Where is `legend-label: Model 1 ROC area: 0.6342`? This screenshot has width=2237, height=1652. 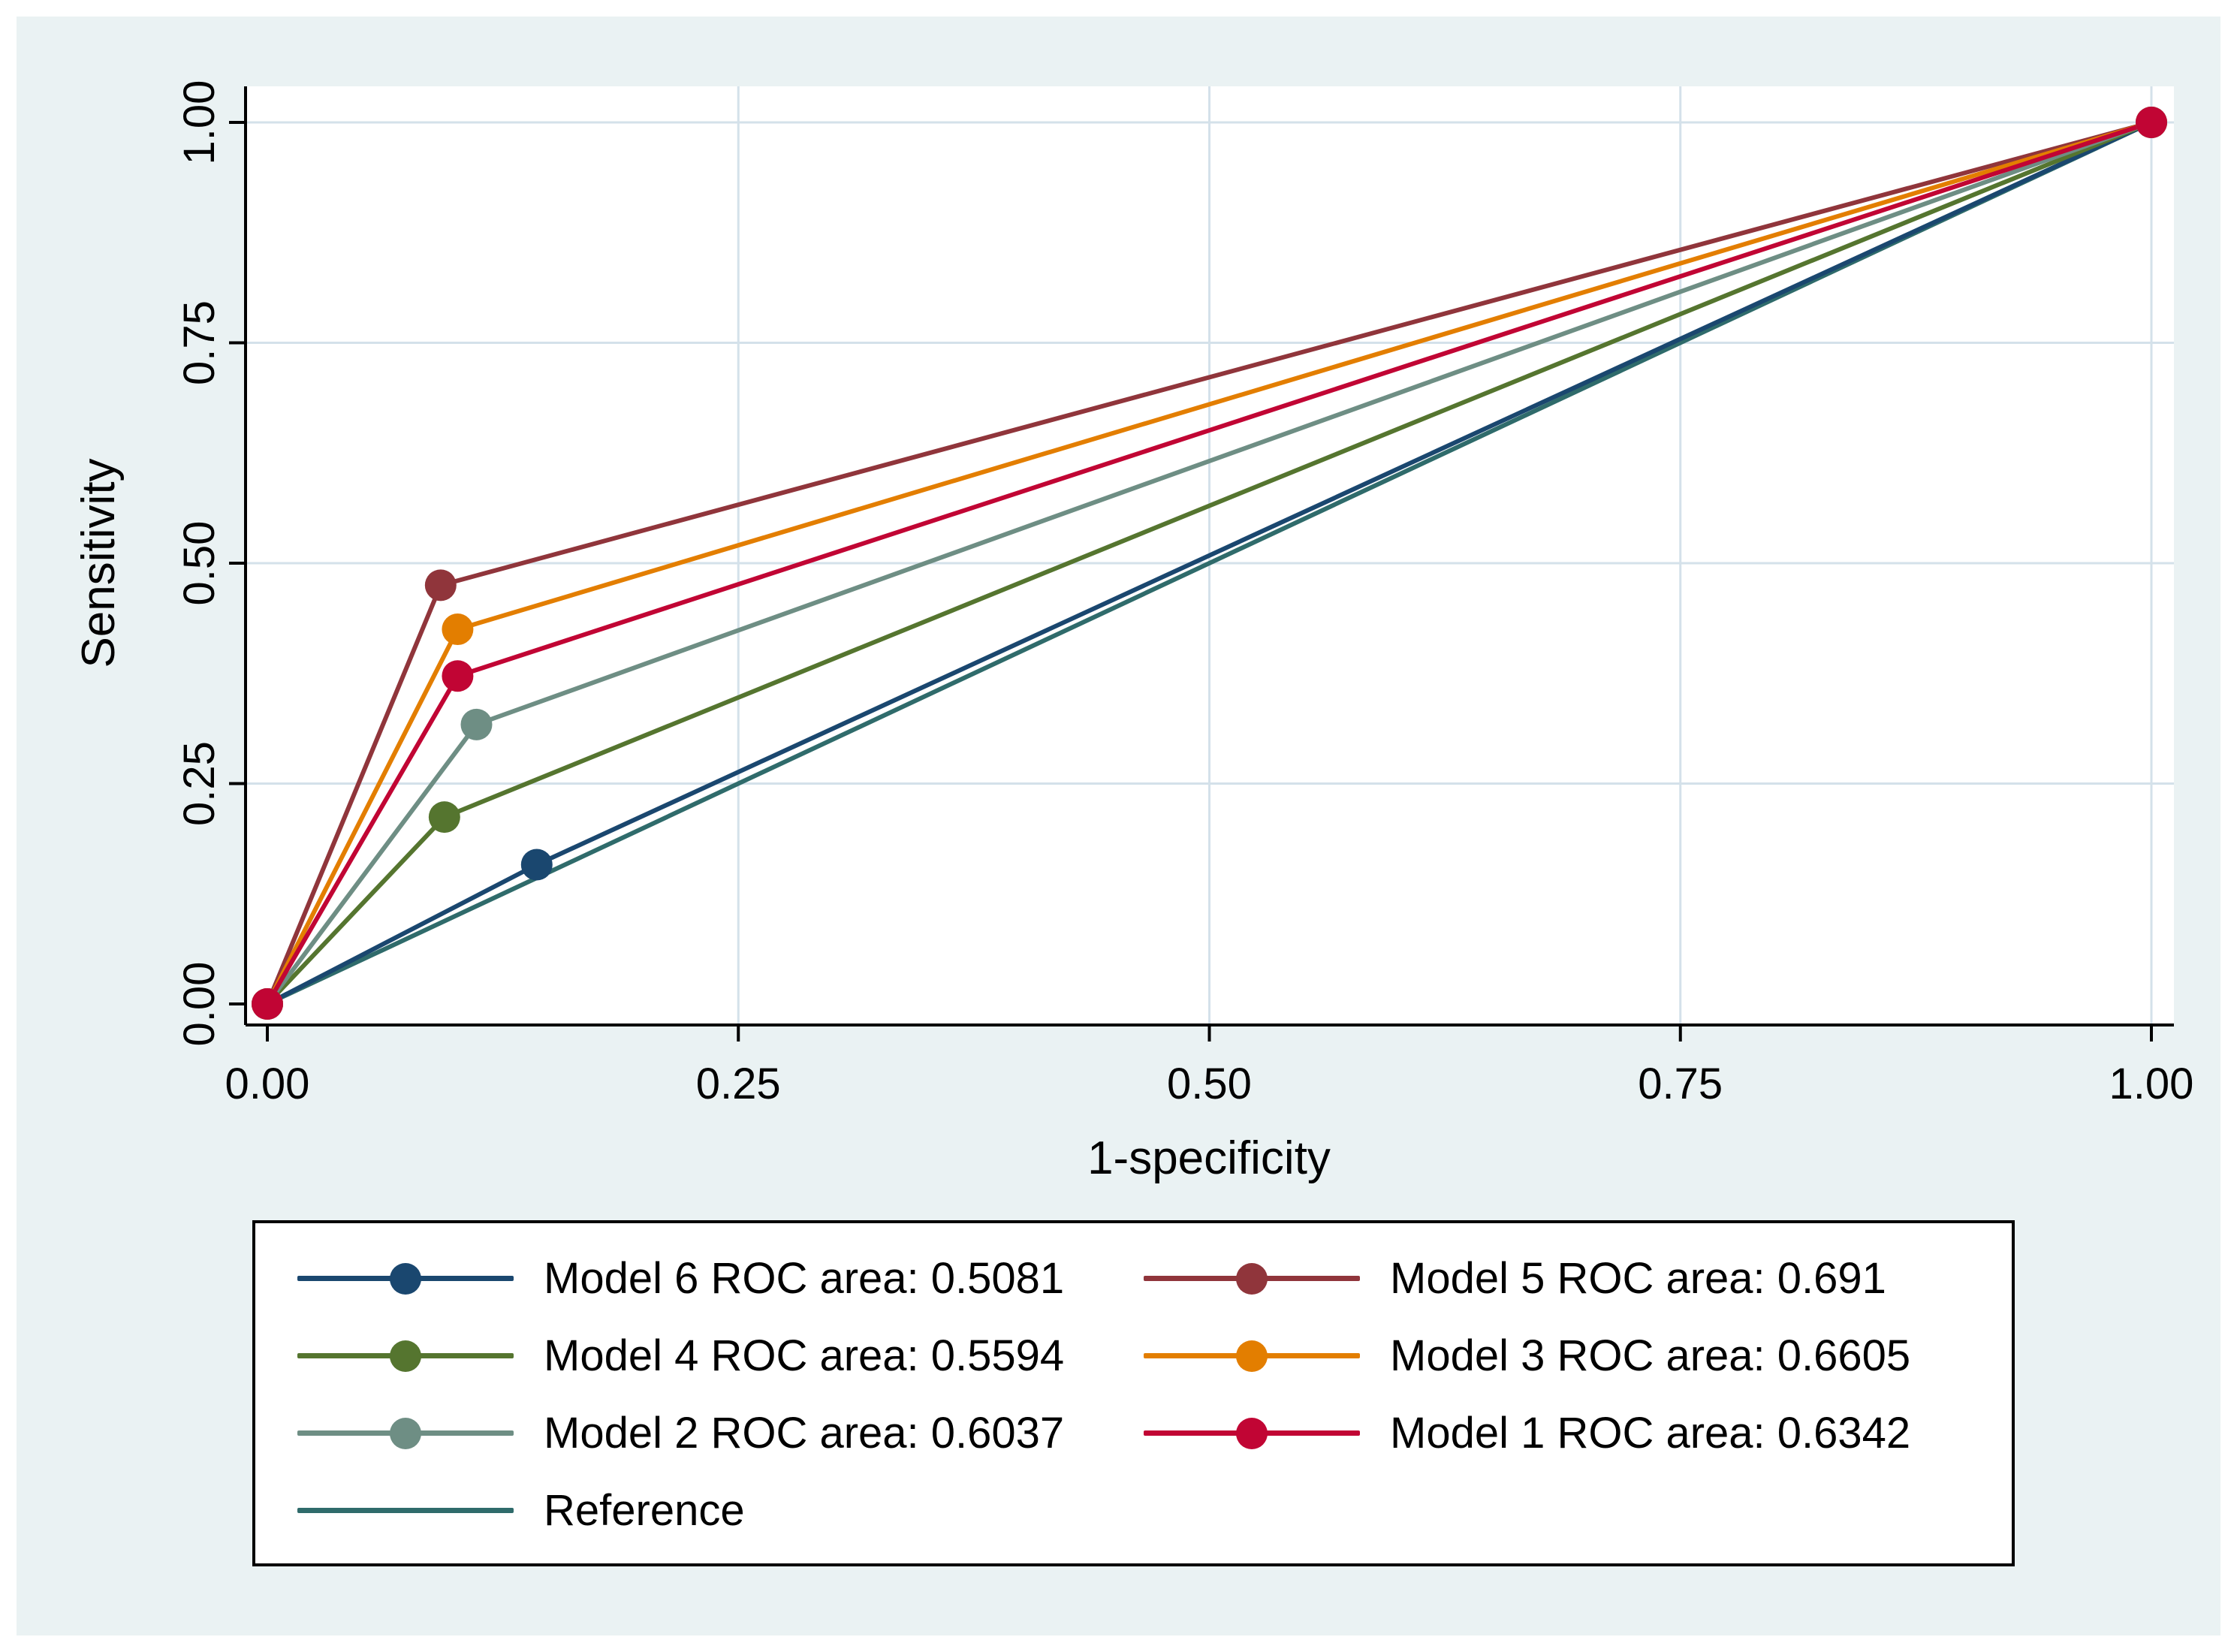
legend-label: Model 1 ROC area: 0.6342 is located at coordinates (1651, 1433).